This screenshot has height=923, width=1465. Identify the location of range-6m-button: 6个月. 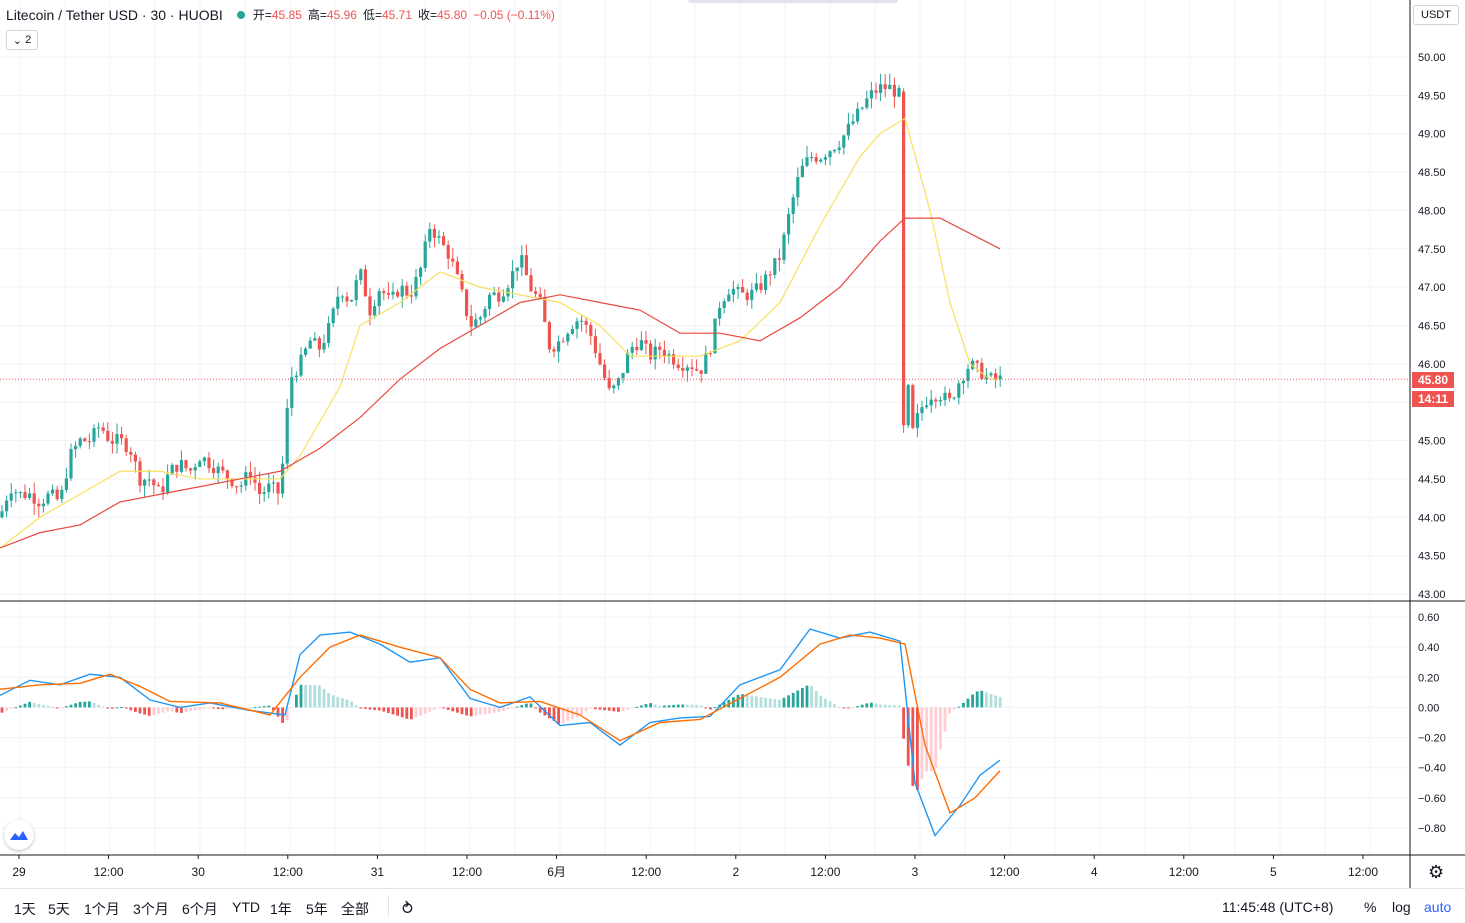
(200, 909).